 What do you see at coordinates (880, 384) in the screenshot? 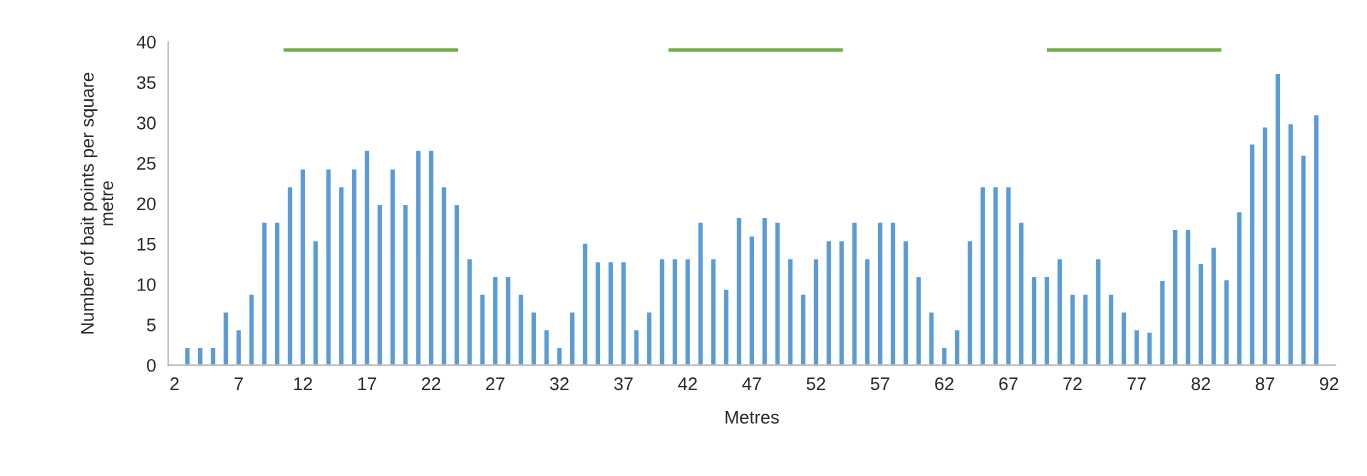
I see `x-tick-label: 57` at bounding box center [880, 384].